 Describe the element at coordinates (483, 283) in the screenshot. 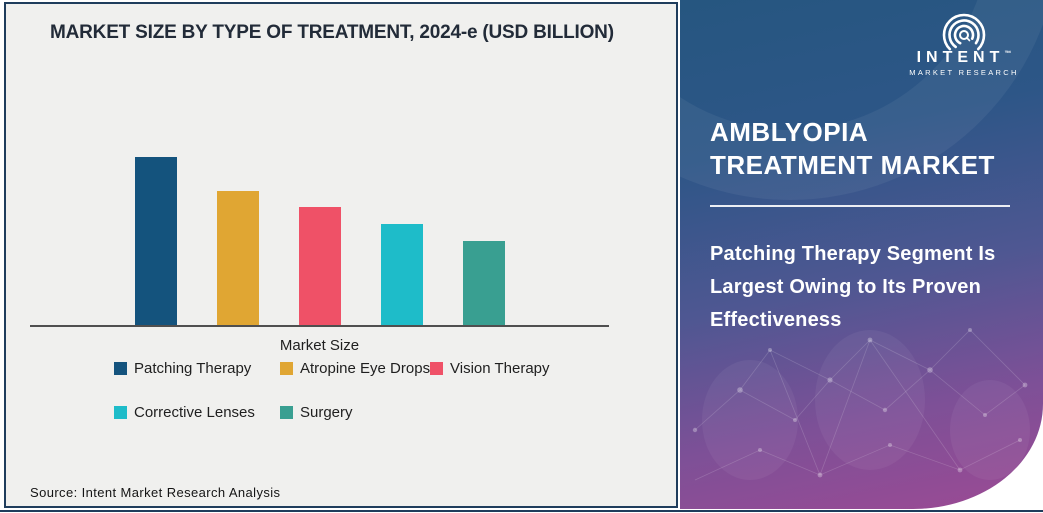

I see `bar-surgery` at that location.